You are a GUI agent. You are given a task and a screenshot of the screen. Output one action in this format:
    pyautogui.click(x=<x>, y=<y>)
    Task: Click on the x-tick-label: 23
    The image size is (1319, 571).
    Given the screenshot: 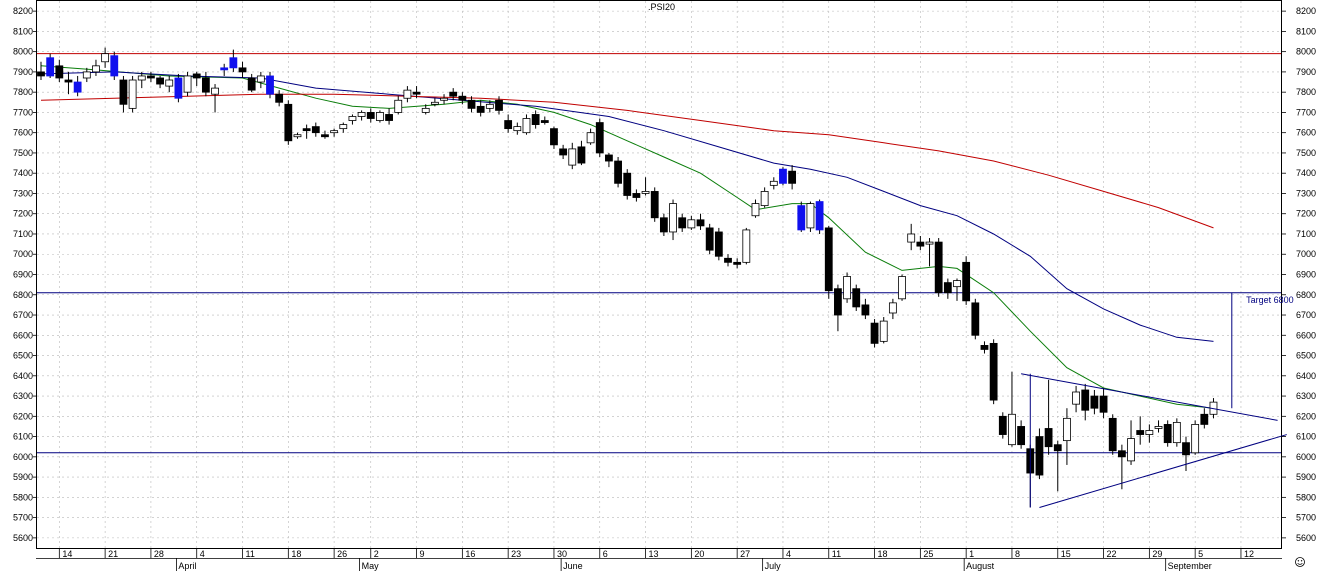 What is the action you would take?
    pyautogui.click(x=516, y=554)
    